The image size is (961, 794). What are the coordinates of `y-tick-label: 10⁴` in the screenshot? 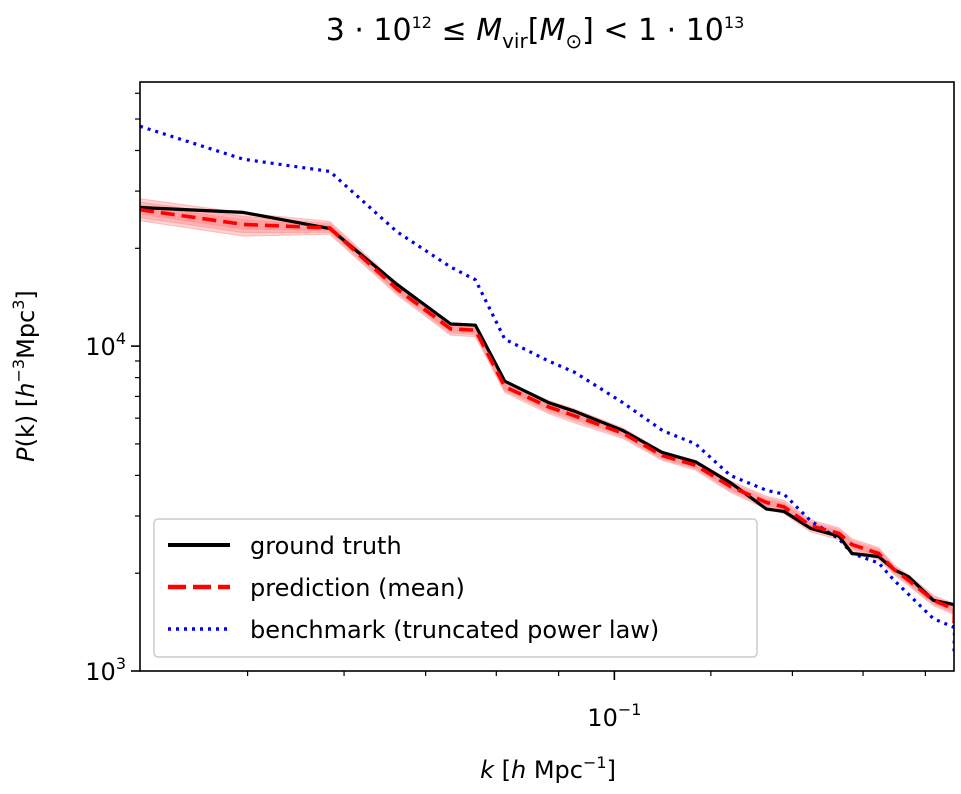 It's located at (105, 345).